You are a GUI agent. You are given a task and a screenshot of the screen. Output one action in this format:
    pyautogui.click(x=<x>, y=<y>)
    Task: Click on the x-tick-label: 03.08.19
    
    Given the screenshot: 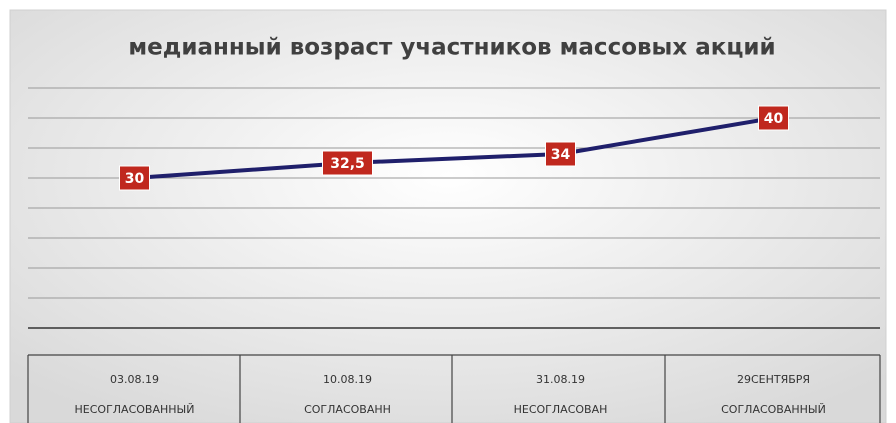 What is the action you would take?
    pyautogui.click(x=134, y=379)
    